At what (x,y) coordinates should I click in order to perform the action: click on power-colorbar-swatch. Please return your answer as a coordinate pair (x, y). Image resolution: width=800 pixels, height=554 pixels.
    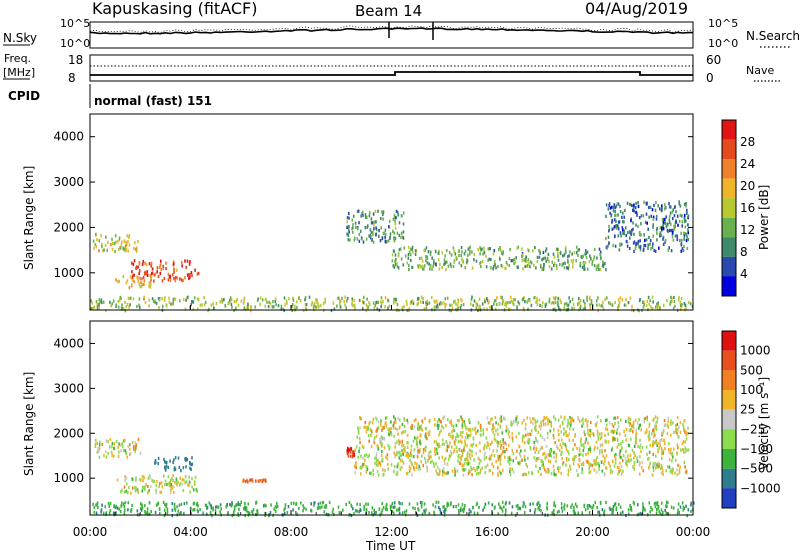
    Looking at the image, I should click on (729, 169).